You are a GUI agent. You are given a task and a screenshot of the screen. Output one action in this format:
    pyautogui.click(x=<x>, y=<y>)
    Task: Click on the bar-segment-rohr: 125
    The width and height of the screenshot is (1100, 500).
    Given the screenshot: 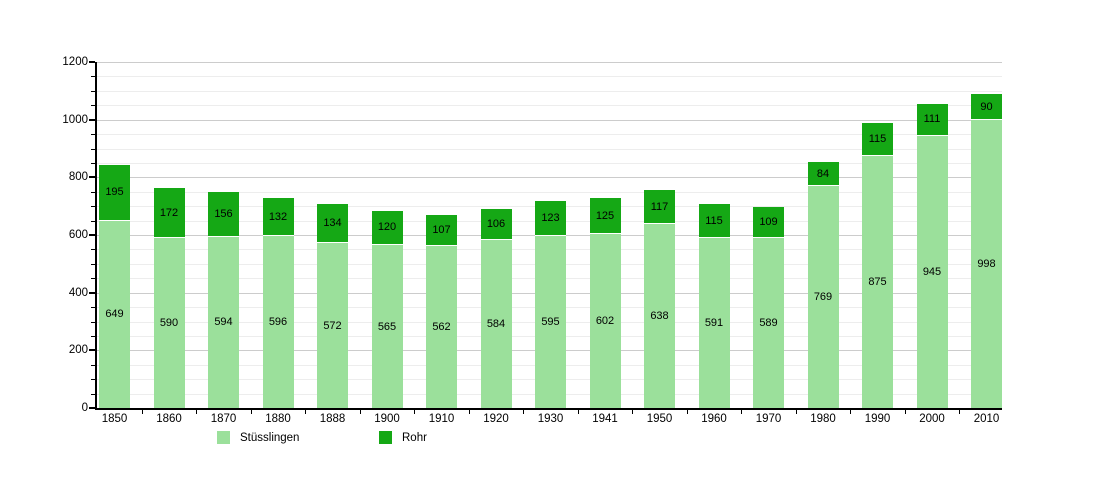 What is the action you would take?
    pyautogui.click(x=605, y=216)
    